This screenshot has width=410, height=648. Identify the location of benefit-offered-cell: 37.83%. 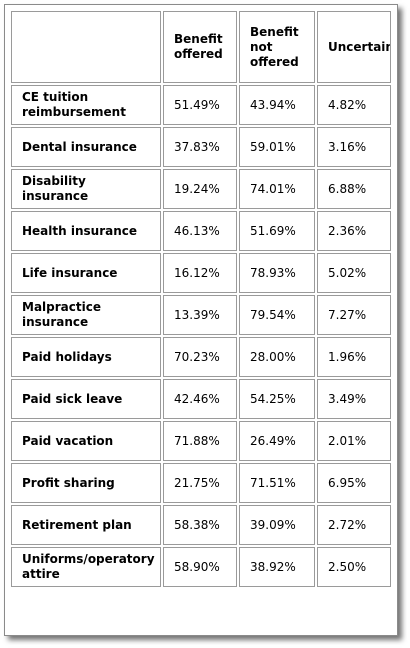
(200, 147).